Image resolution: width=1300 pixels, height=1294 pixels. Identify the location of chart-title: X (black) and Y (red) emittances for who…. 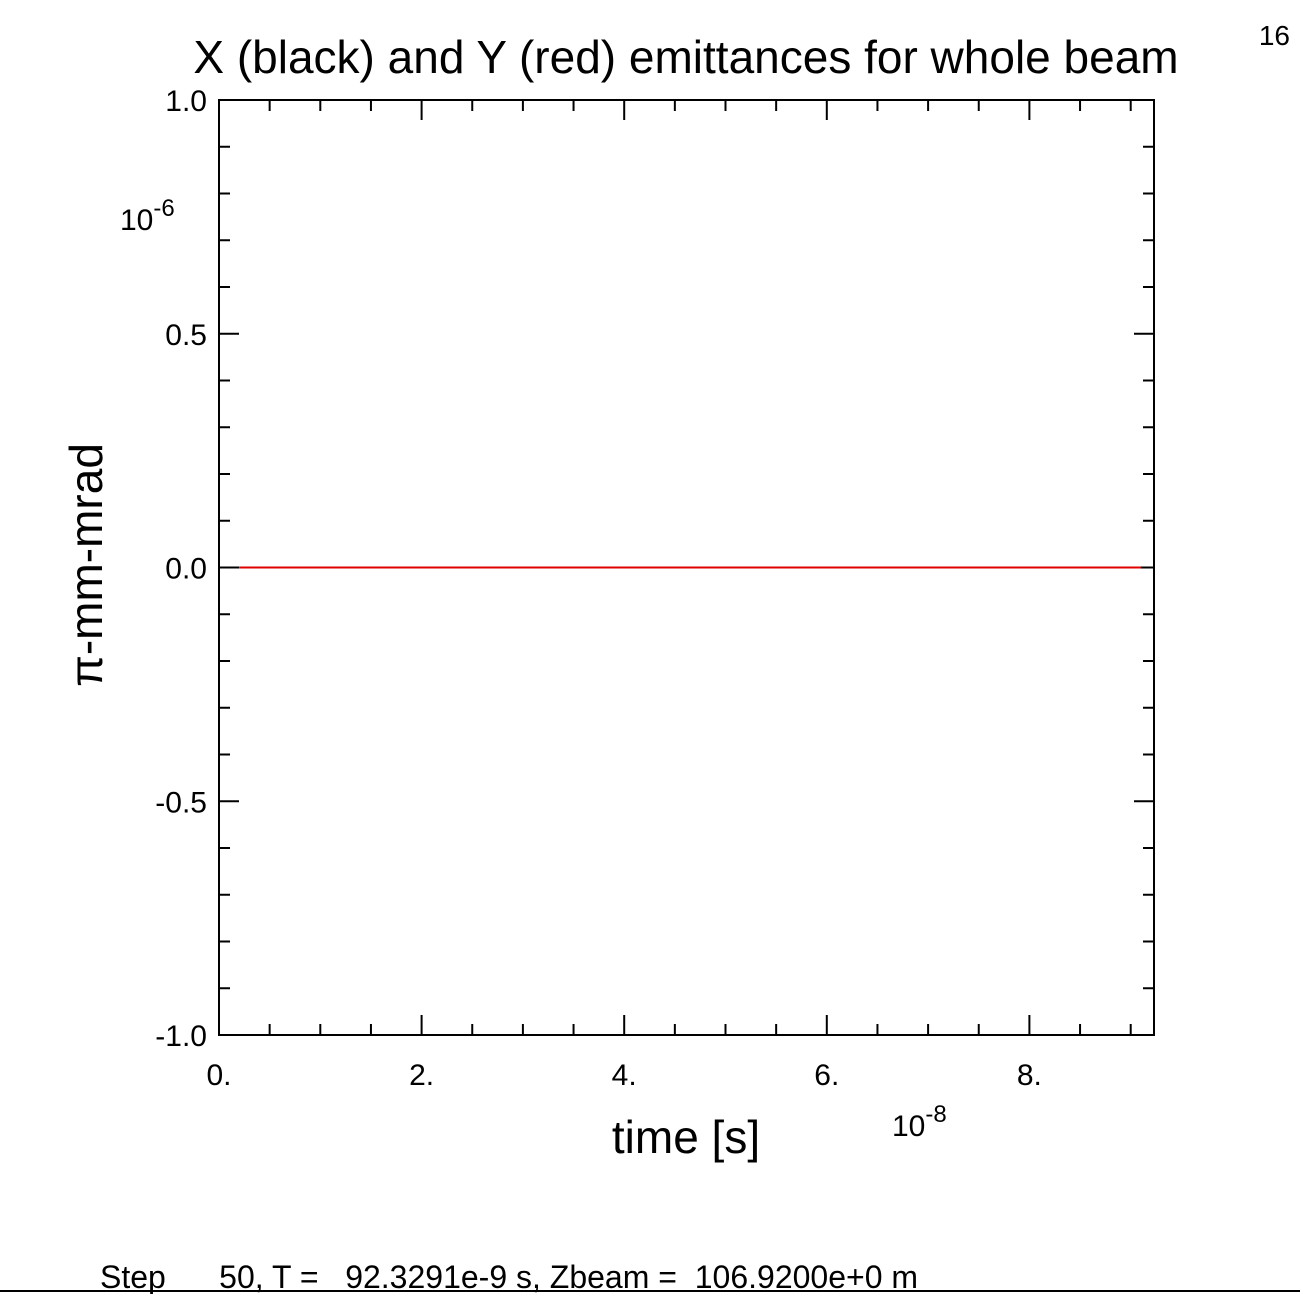
(685, 57).